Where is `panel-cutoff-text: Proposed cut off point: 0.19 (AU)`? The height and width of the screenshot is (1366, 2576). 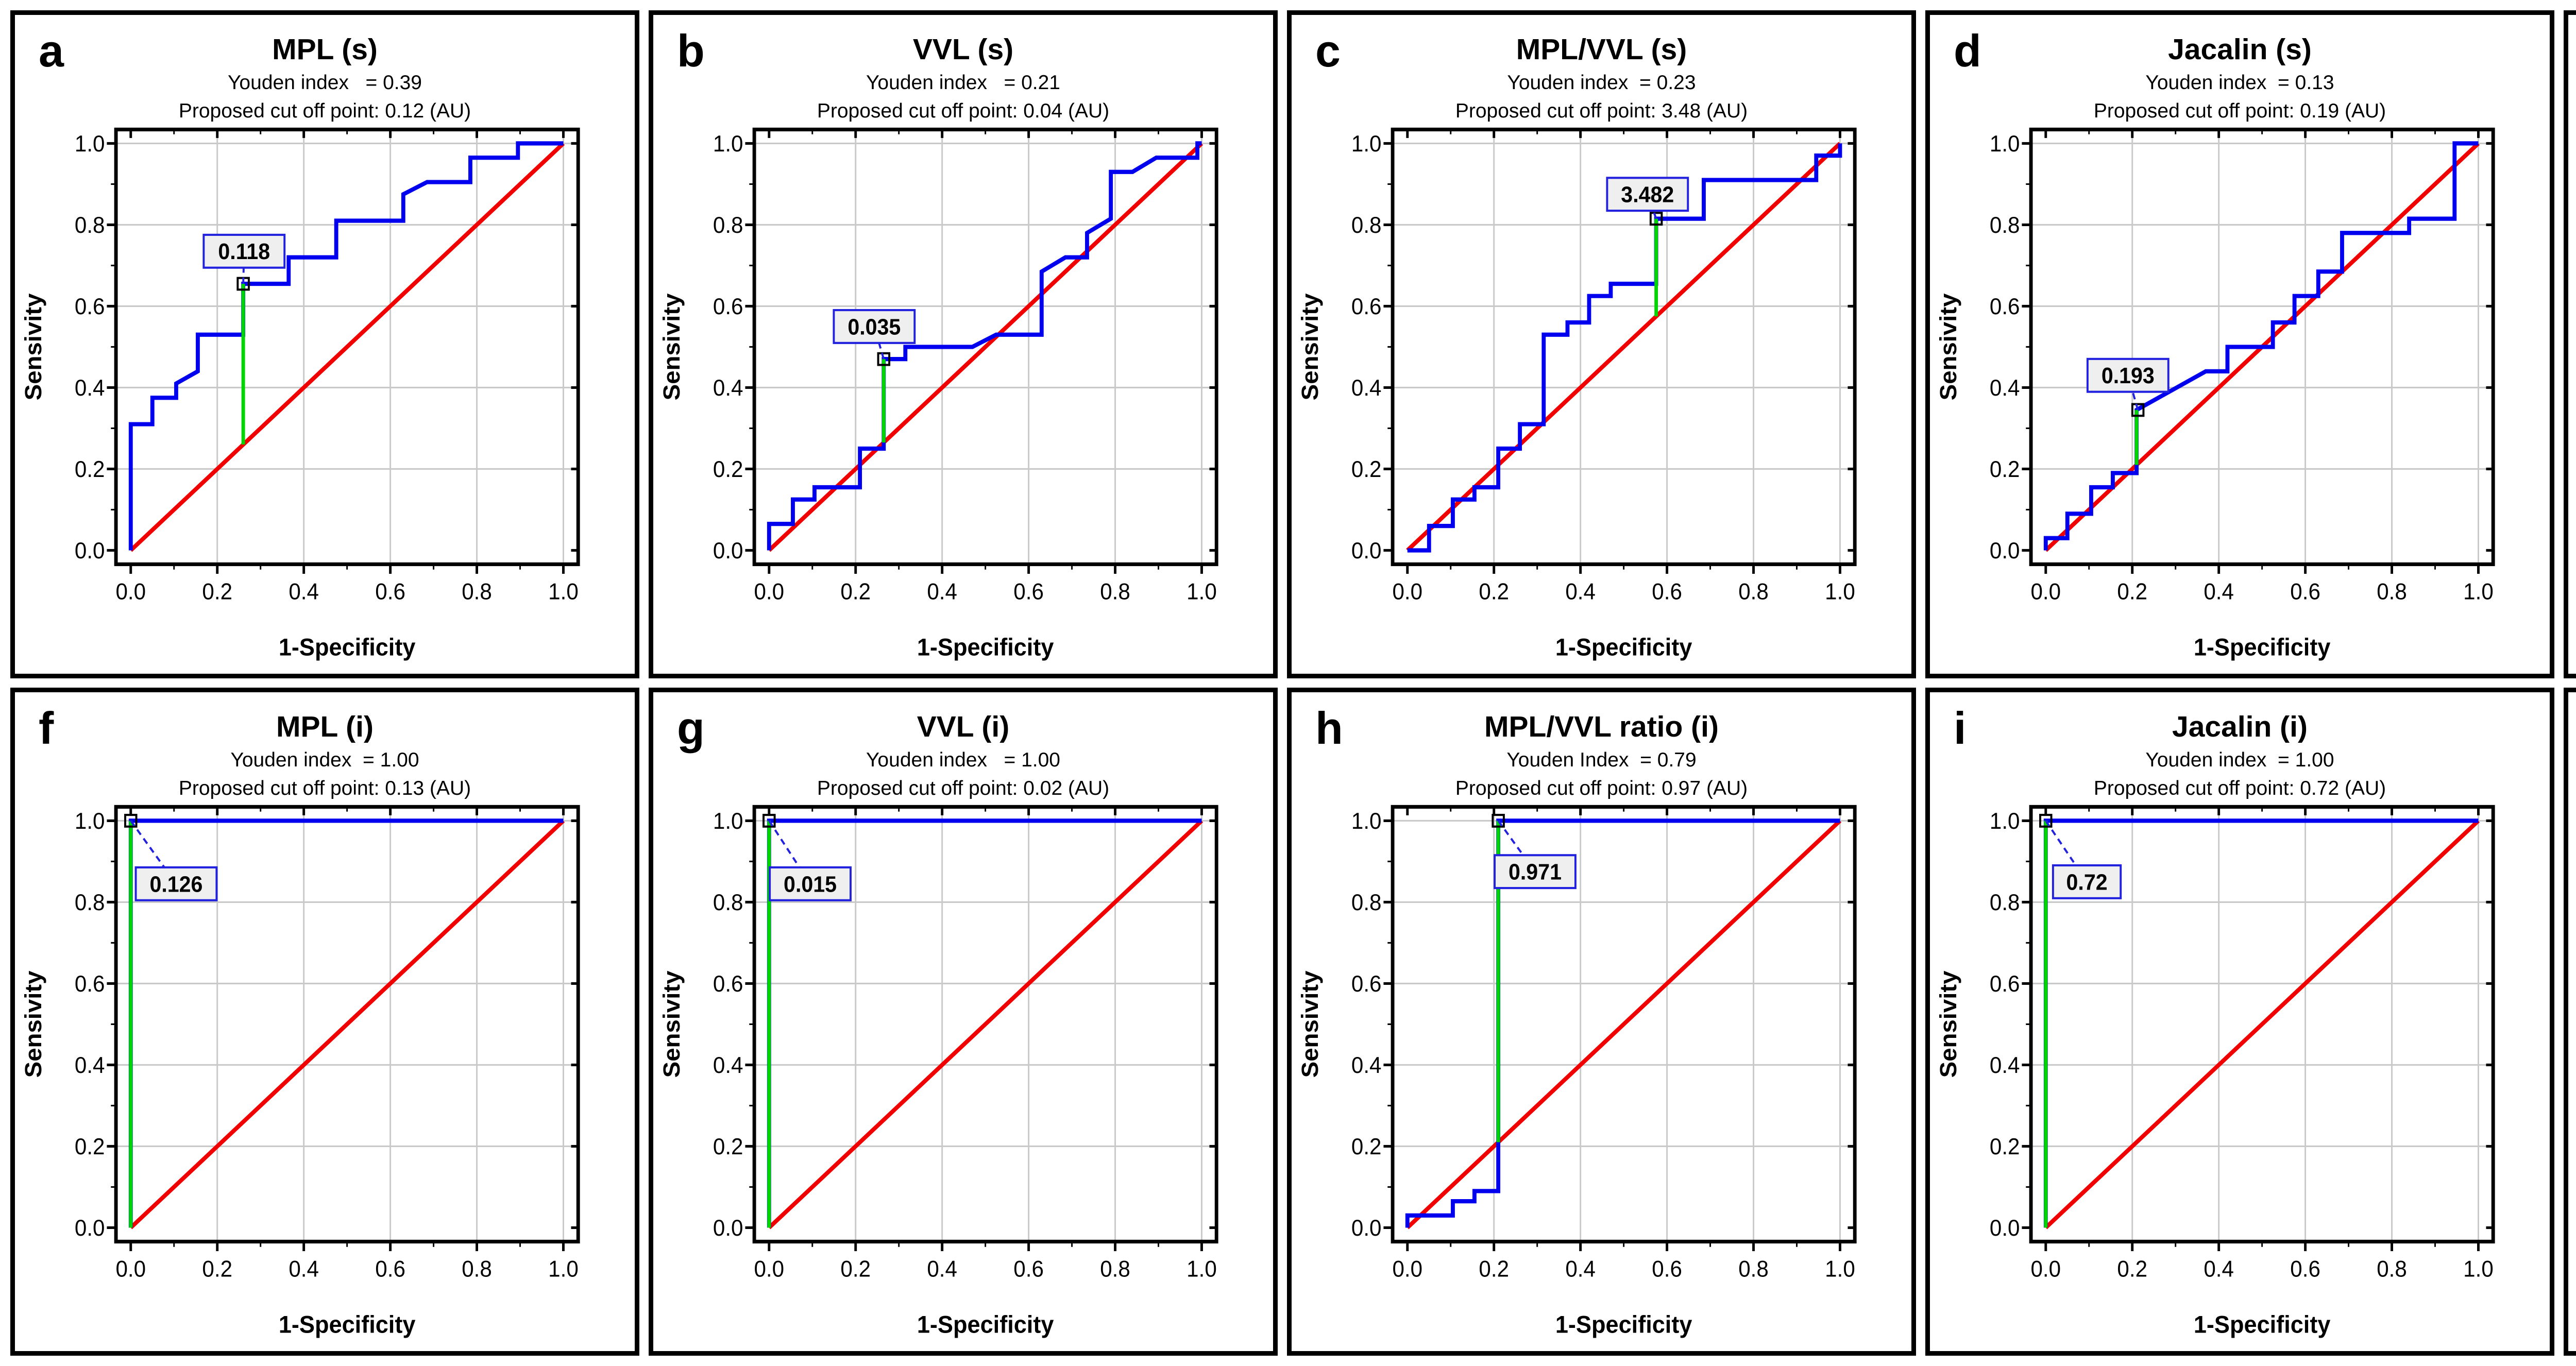 panel-cutoff-text: Proposed cut off point: 0.19 (AU) is located at coordinates (2239, 110).